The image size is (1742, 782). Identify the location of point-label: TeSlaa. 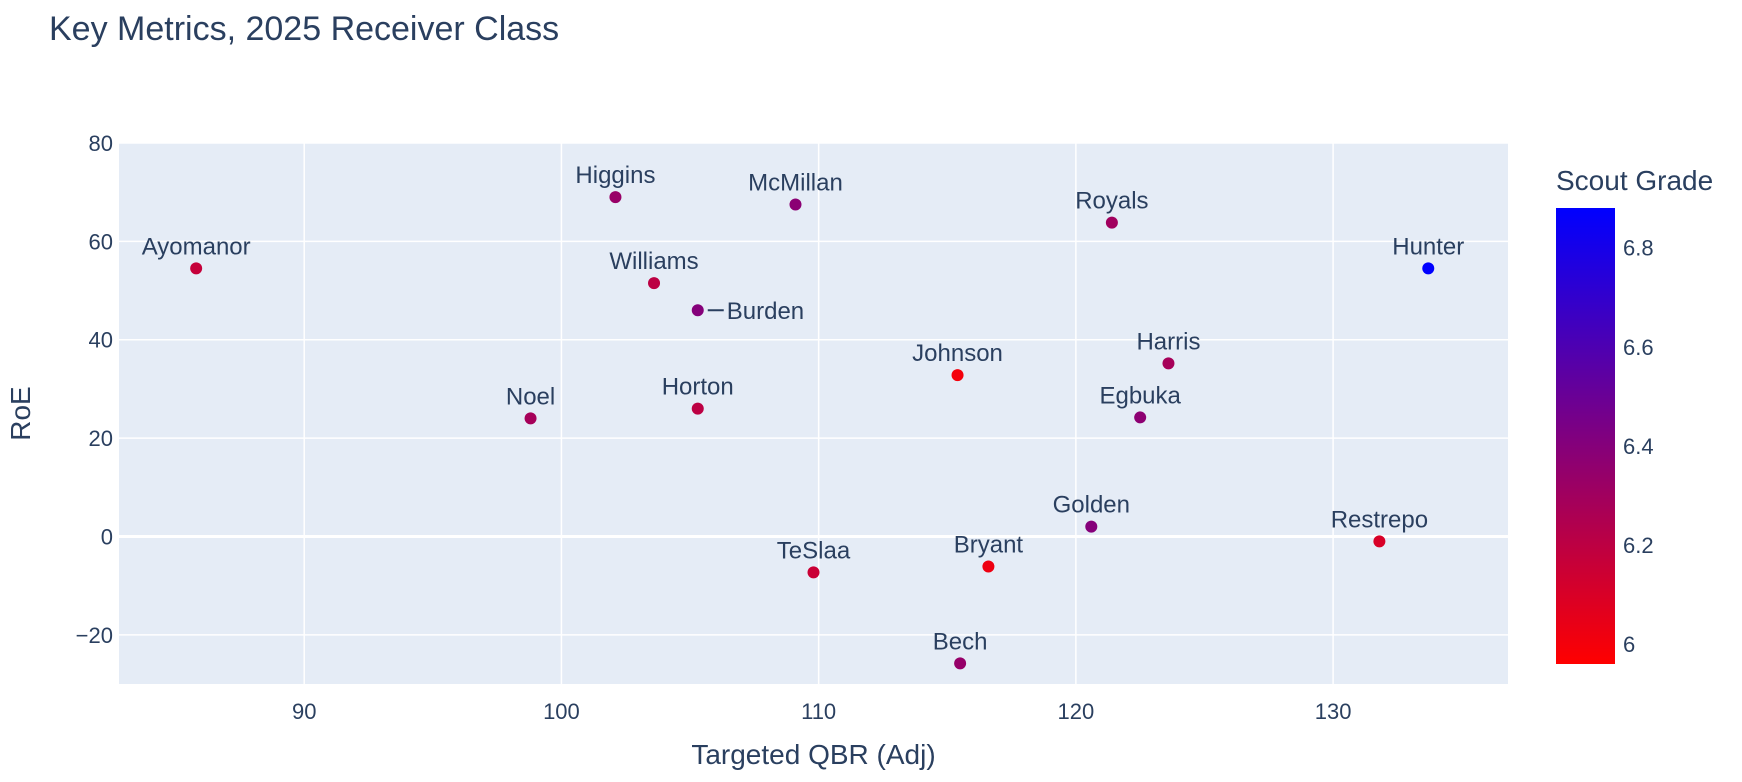
(814, 550).